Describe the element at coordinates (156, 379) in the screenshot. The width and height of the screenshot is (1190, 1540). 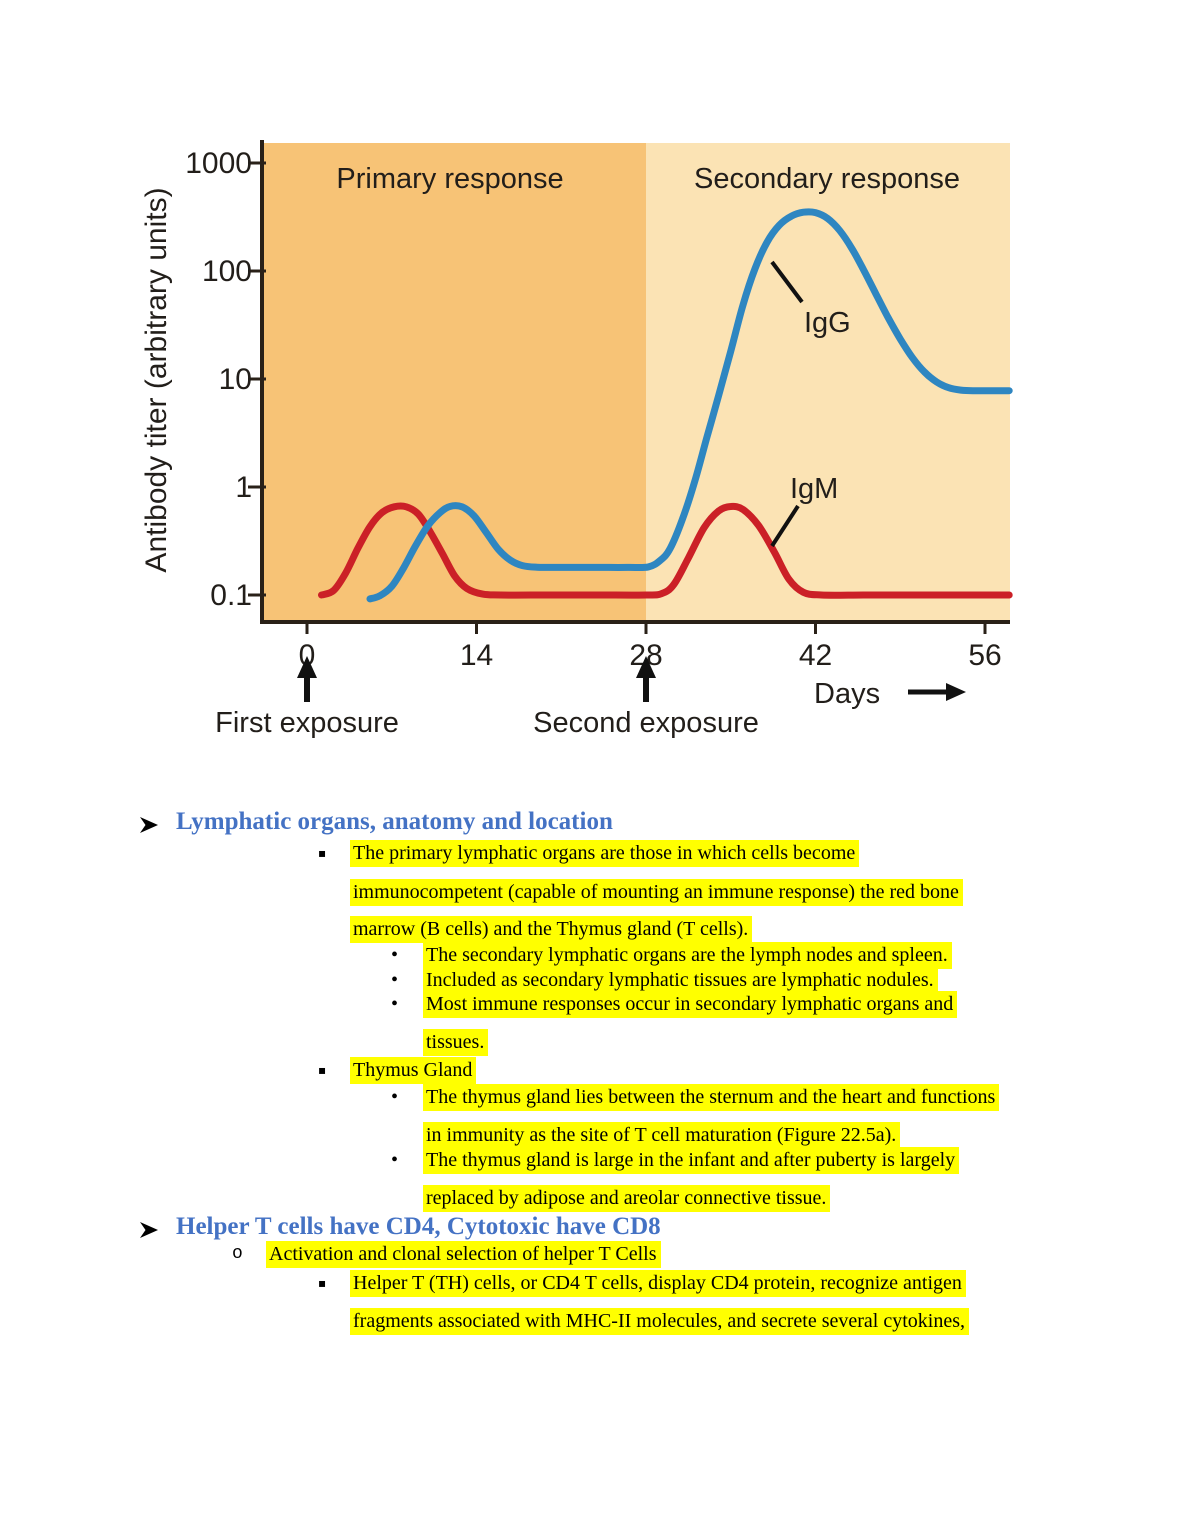
I see `y-axis-title: Antibody titer (arbitrary units)` at that location.